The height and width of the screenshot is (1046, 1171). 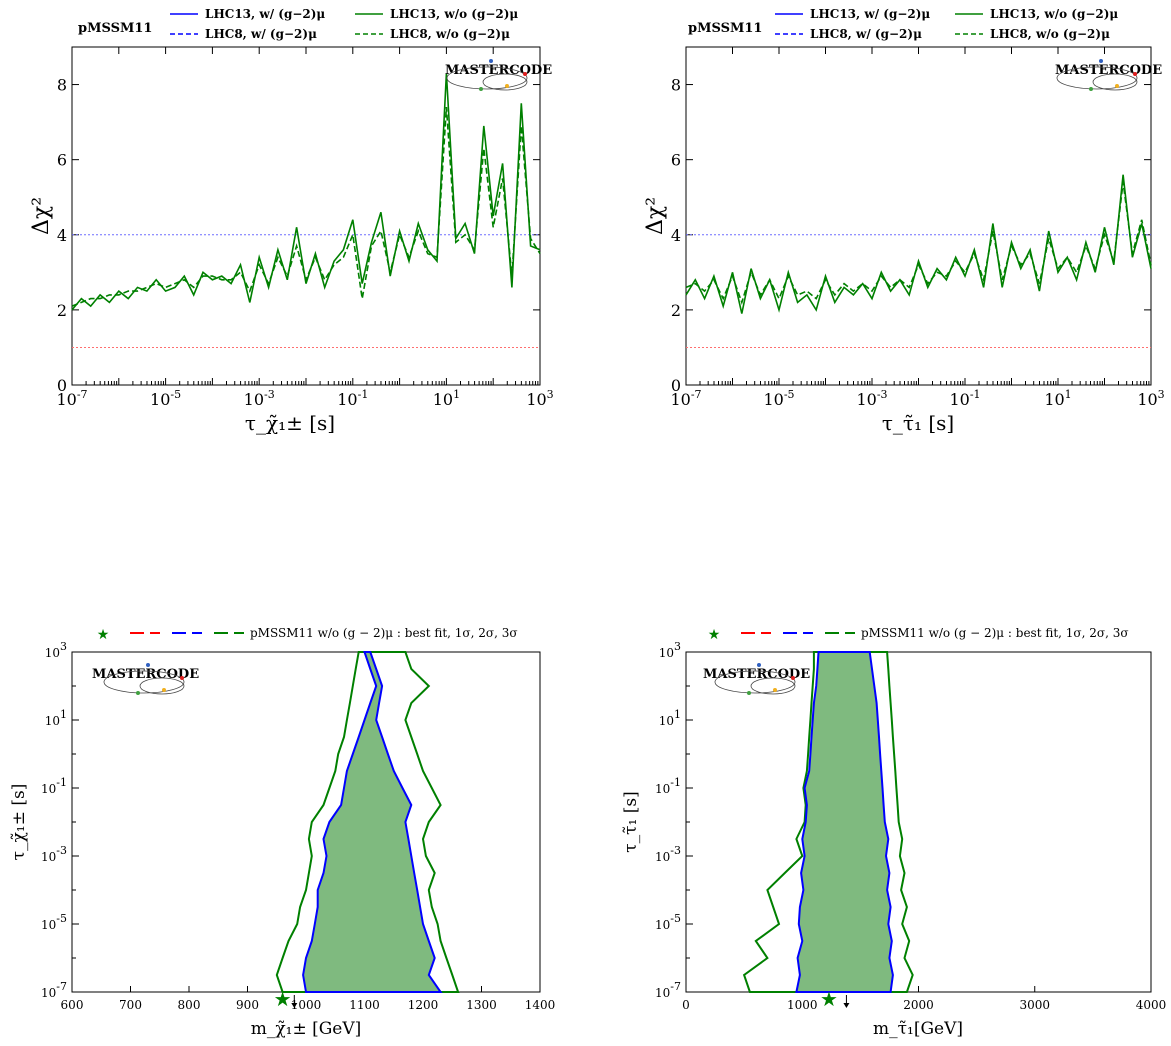 What do you see at coordinates (364, 1005) in the screenshot?
I see `x-tick-label: 1100` at bounding box center [364, 1005].